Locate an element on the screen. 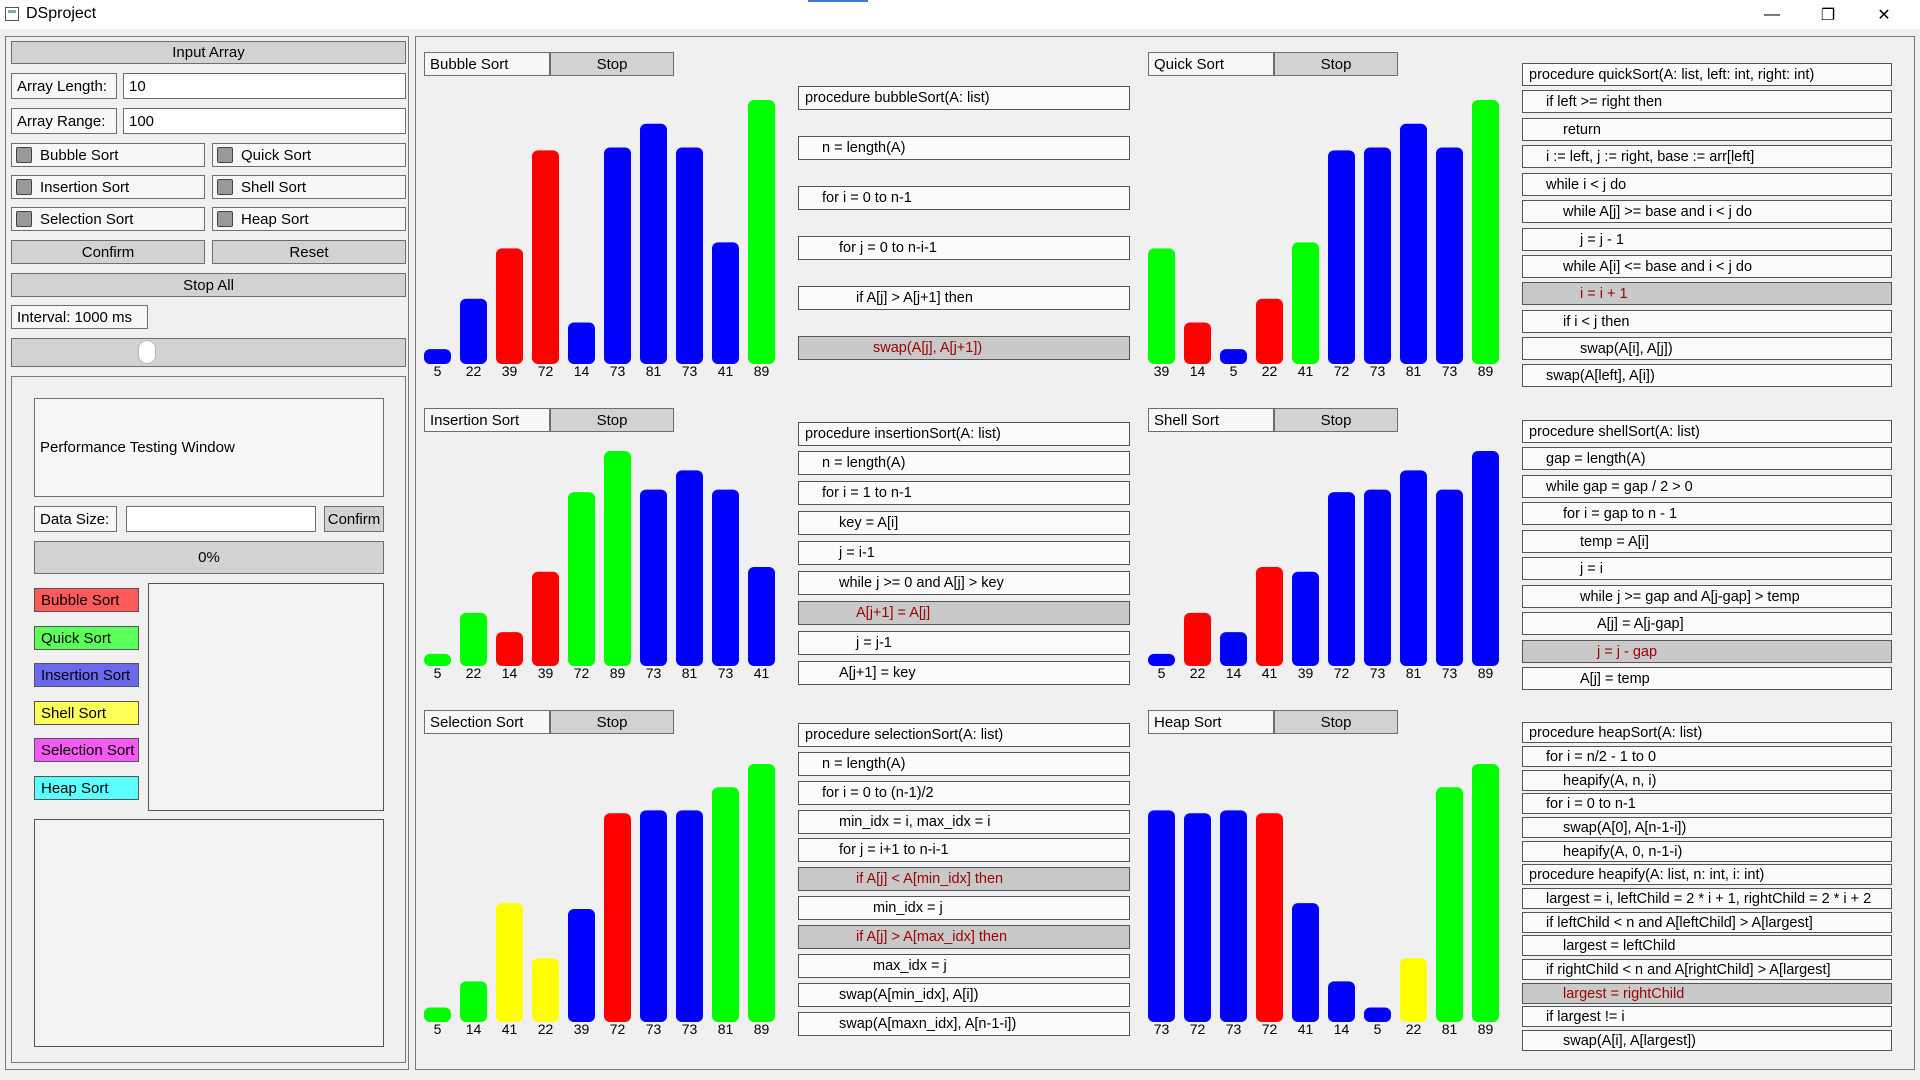 The image size is (1920, 1080). slider-thumb is located at coordinates (147, 352).